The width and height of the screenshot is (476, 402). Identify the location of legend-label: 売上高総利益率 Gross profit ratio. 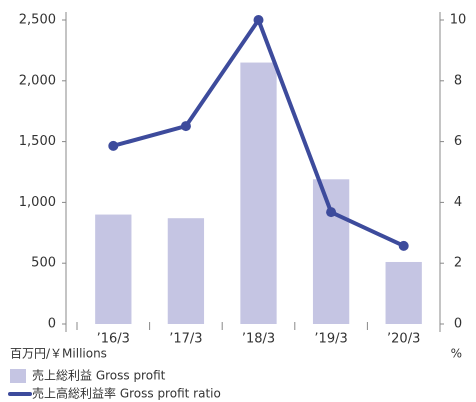
(126, 393).